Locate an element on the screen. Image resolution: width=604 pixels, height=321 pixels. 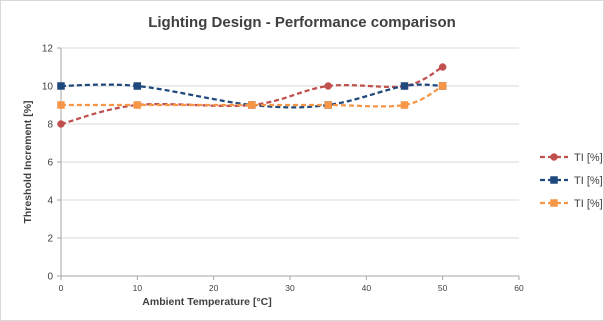
x-tick-label: 10 is located at coordinates (138, 288).